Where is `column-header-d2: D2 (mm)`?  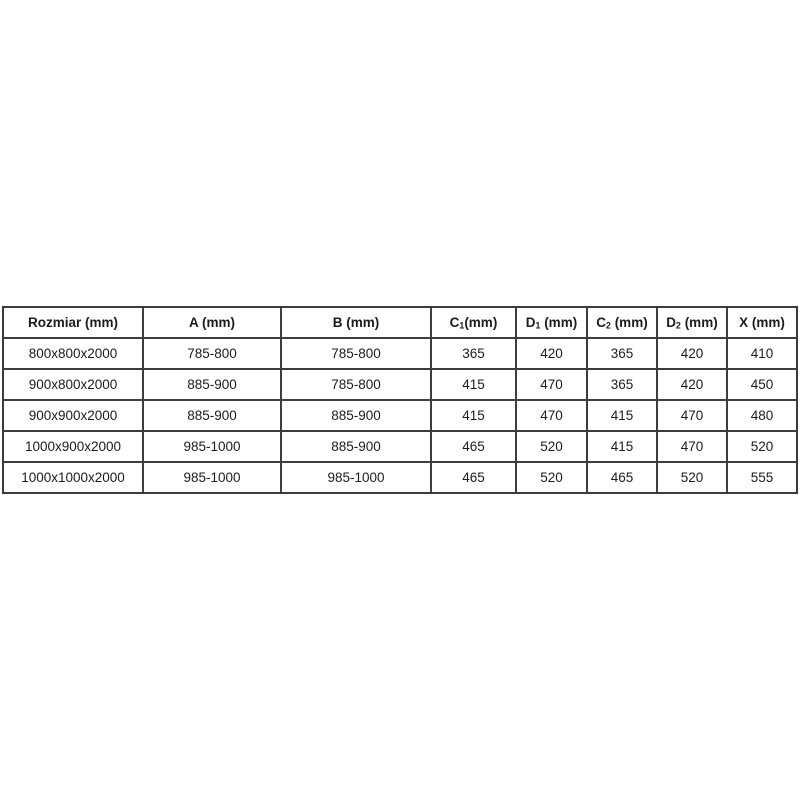 column-header-d2: D2 (mm) is located at coordinates (692, 322).